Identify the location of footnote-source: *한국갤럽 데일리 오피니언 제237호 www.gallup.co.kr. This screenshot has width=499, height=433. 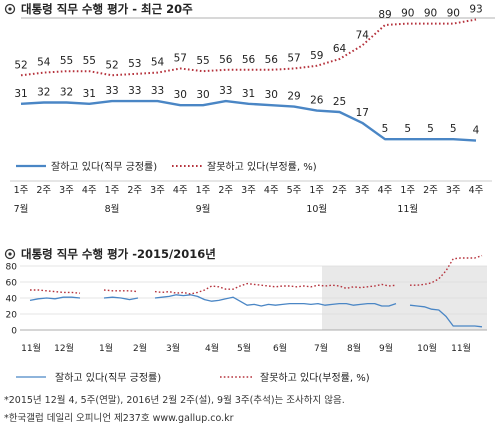
(119, 418).